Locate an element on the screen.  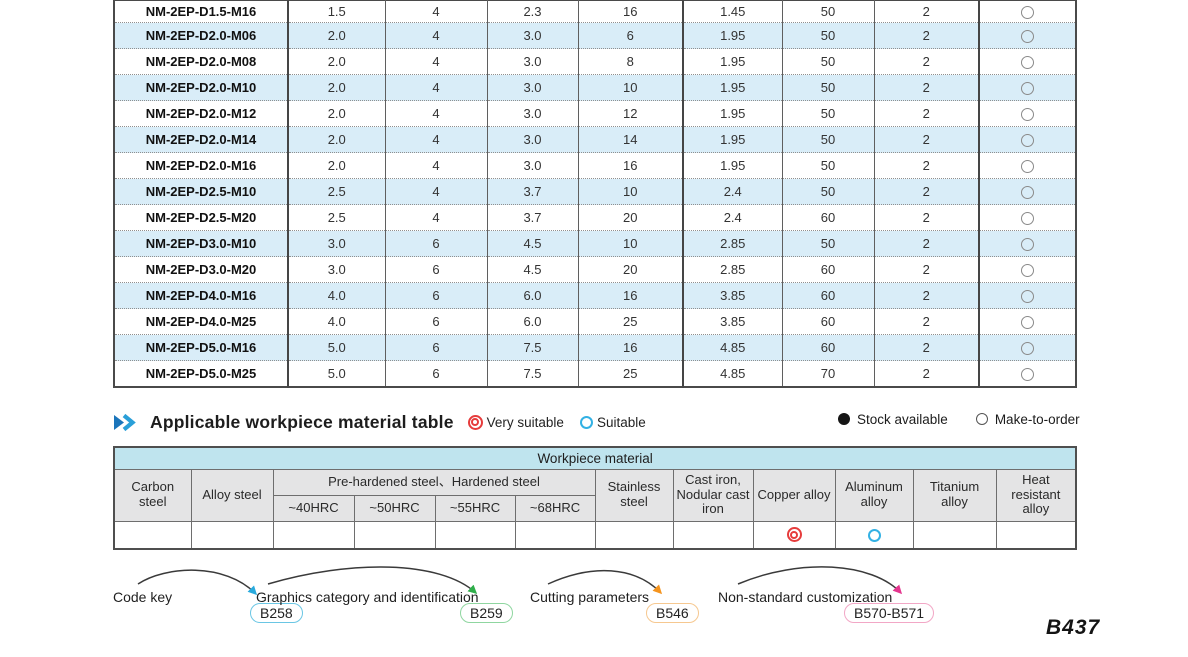
table-row: NM-2EP-D2.0-M12 2.0 4 3.0 12 1.95 50 2 is located at coordinates (595, 113).